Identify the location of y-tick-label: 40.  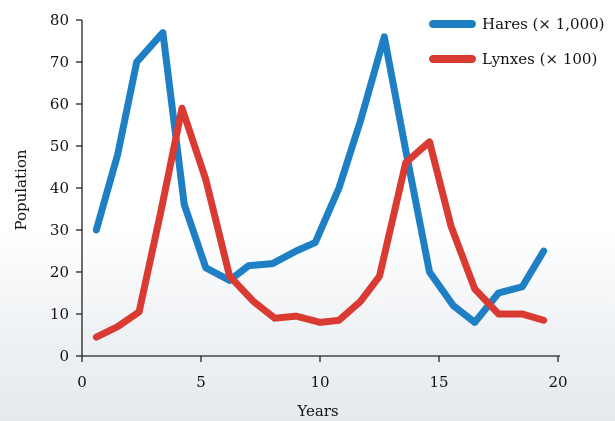
(59, 188).